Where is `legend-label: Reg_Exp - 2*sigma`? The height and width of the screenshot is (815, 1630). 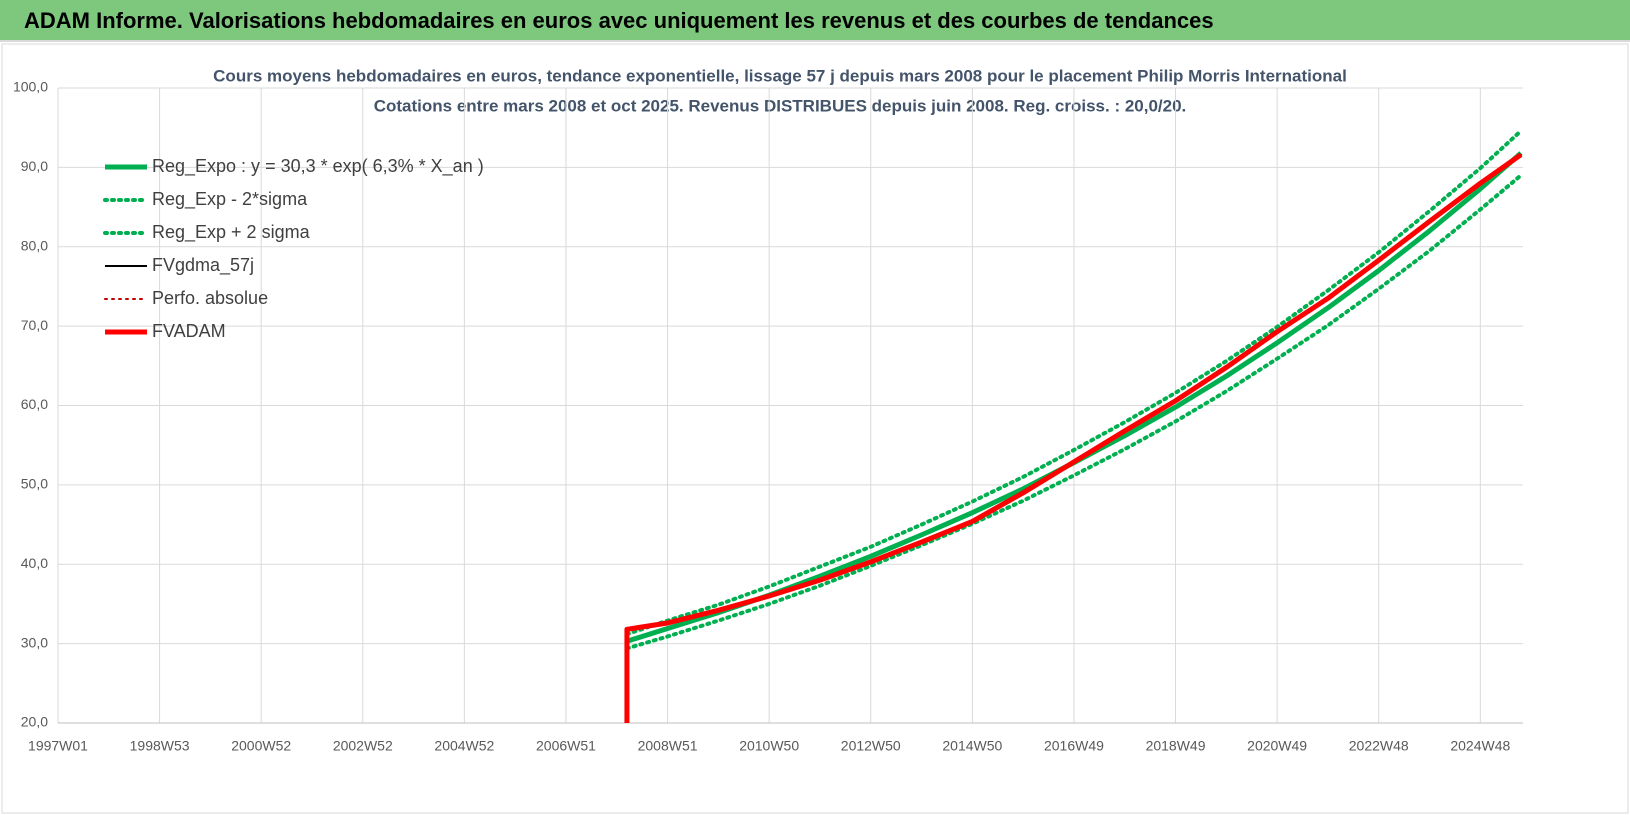
legend-label: Reg_Exp - 2*sigma is located at coordinates (230, 199).